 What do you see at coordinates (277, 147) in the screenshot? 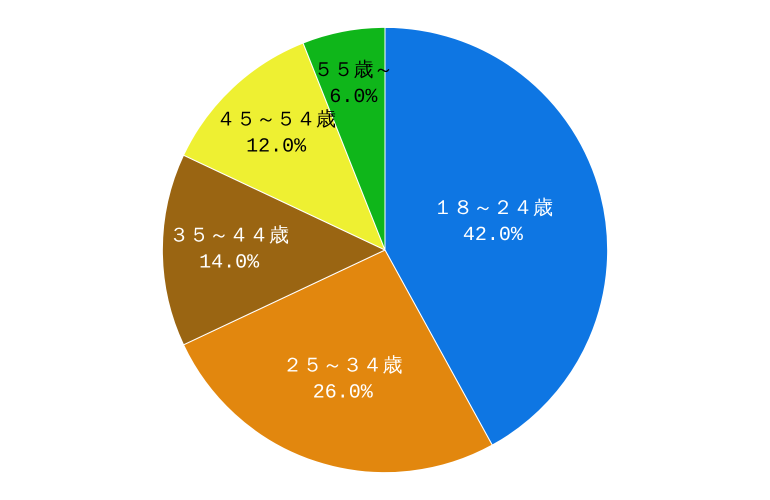
I see `data-label: 12.0%` at bounding box center [277, 147].